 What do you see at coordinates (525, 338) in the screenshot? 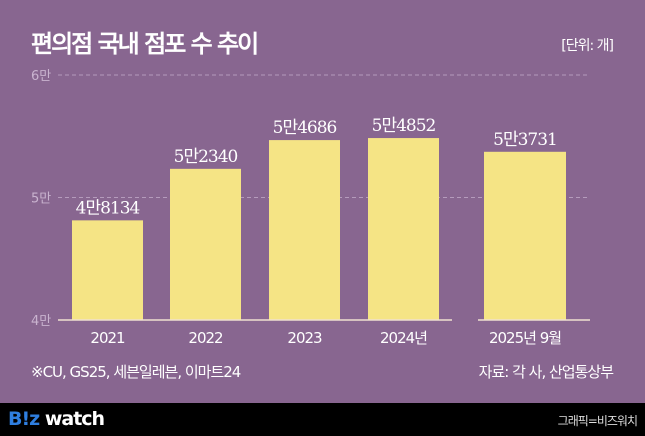
I see `x-tick-label: 2025년 9월` at bounding box center [525, 338].